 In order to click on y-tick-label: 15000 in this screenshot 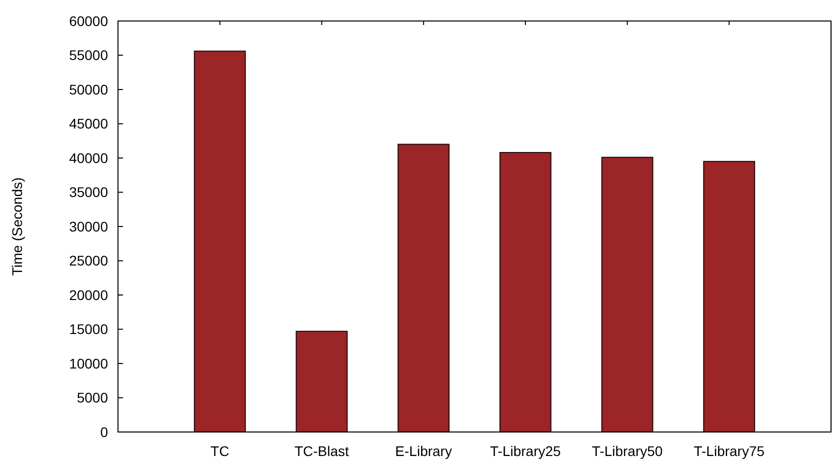, I will do `click(88, 329)`.